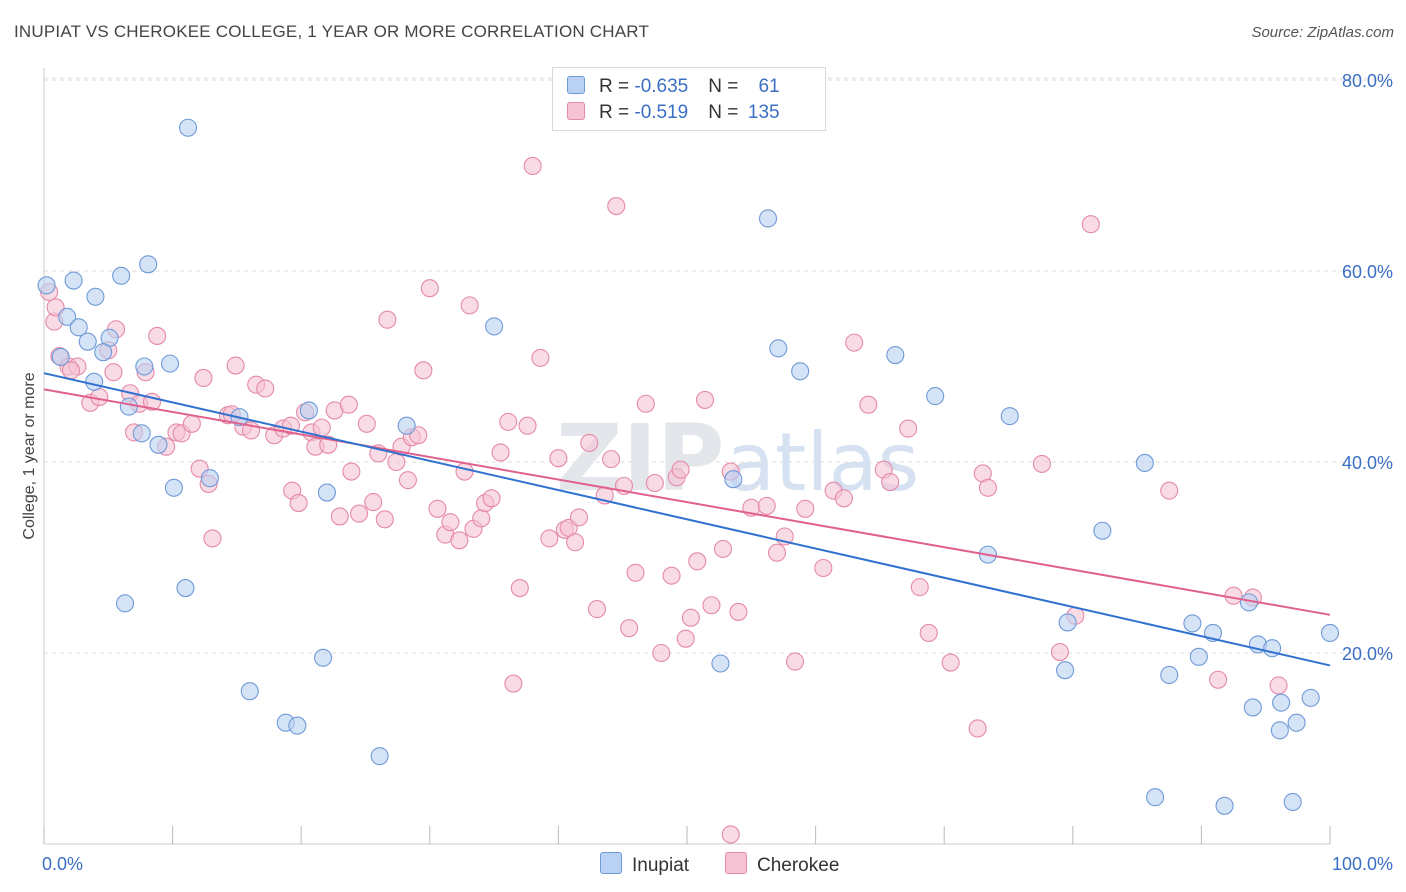 This screenshot has width=1406, height=892. I want to click on legend-r-value: -0.519, so click(661, 112).